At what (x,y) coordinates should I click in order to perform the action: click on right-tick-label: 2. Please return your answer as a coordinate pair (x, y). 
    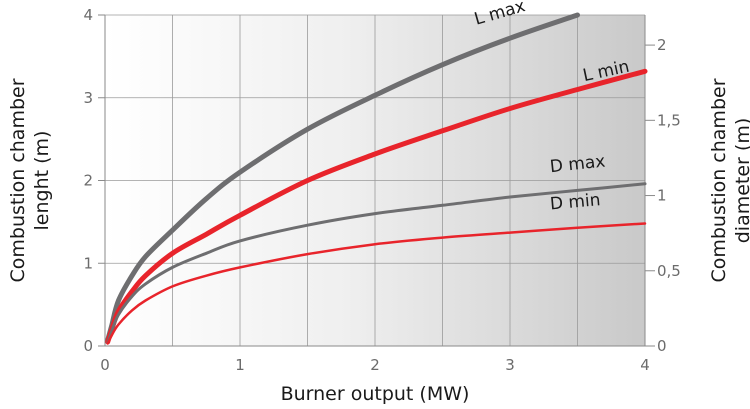
    Looking at the image, I should click on (662, 45).